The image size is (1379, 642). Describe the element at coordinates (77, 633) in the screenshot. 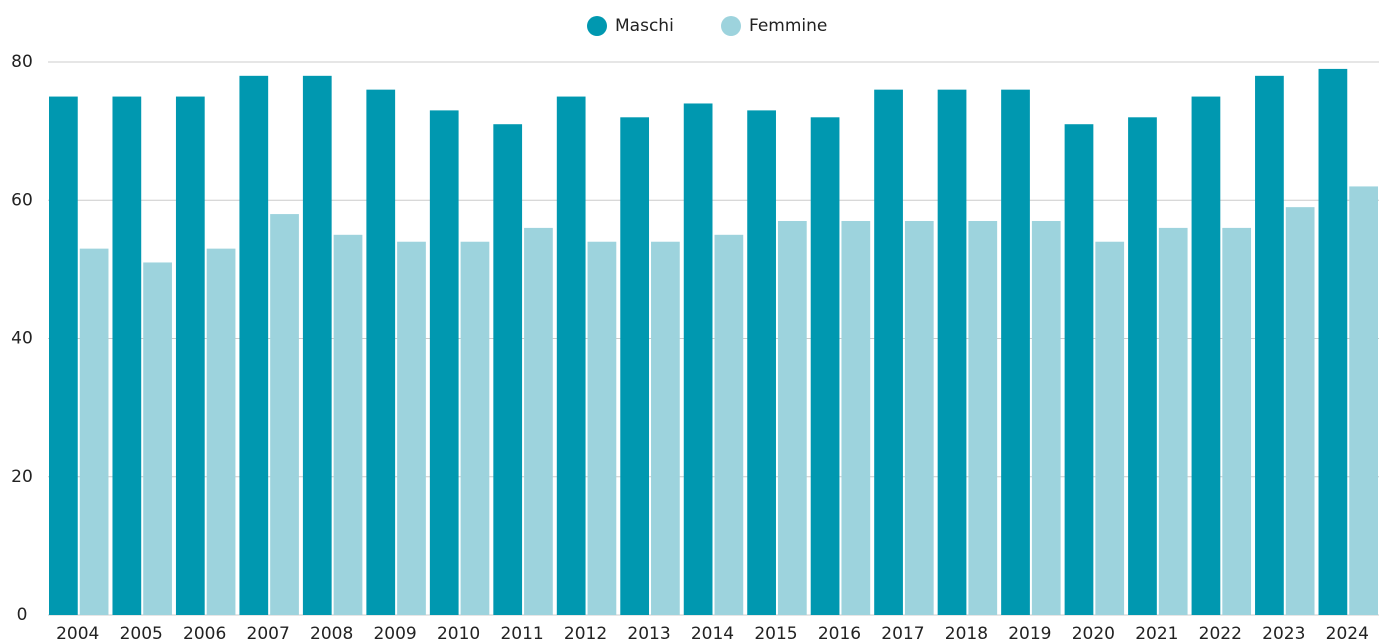

I see `x-tick-label: 2004` at that location.